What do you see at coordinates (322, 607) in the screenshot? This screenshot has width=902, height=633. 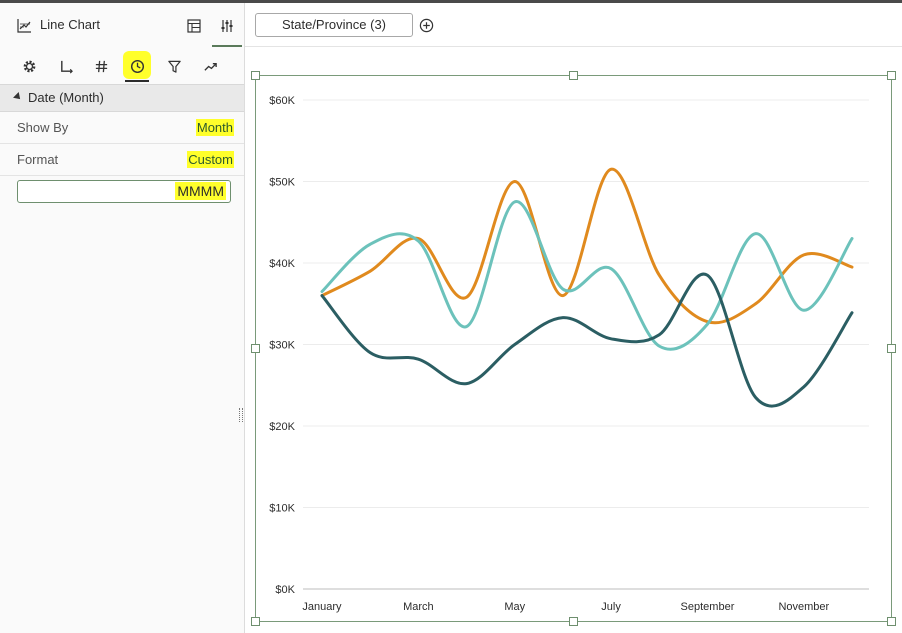 I see `x-tick-label: January` at bounding box center [322, 607].